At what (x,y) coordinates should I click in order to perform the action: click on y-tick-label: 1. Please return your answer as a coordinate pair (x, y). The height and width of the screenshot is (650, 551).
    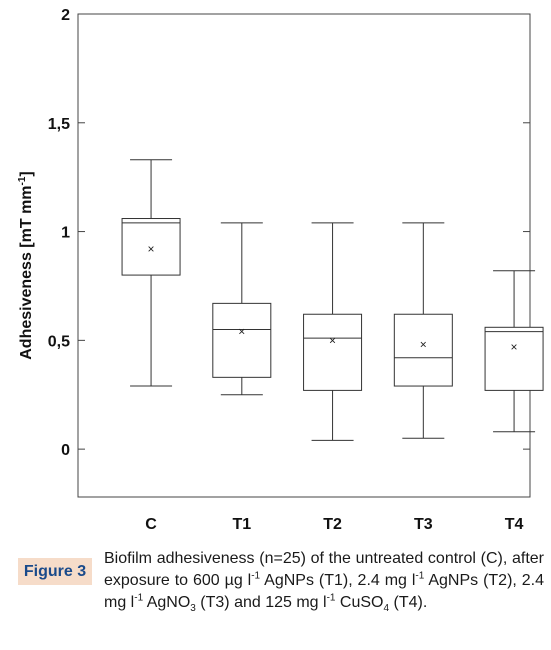
    Looking at the image, I should click on (65, 233).